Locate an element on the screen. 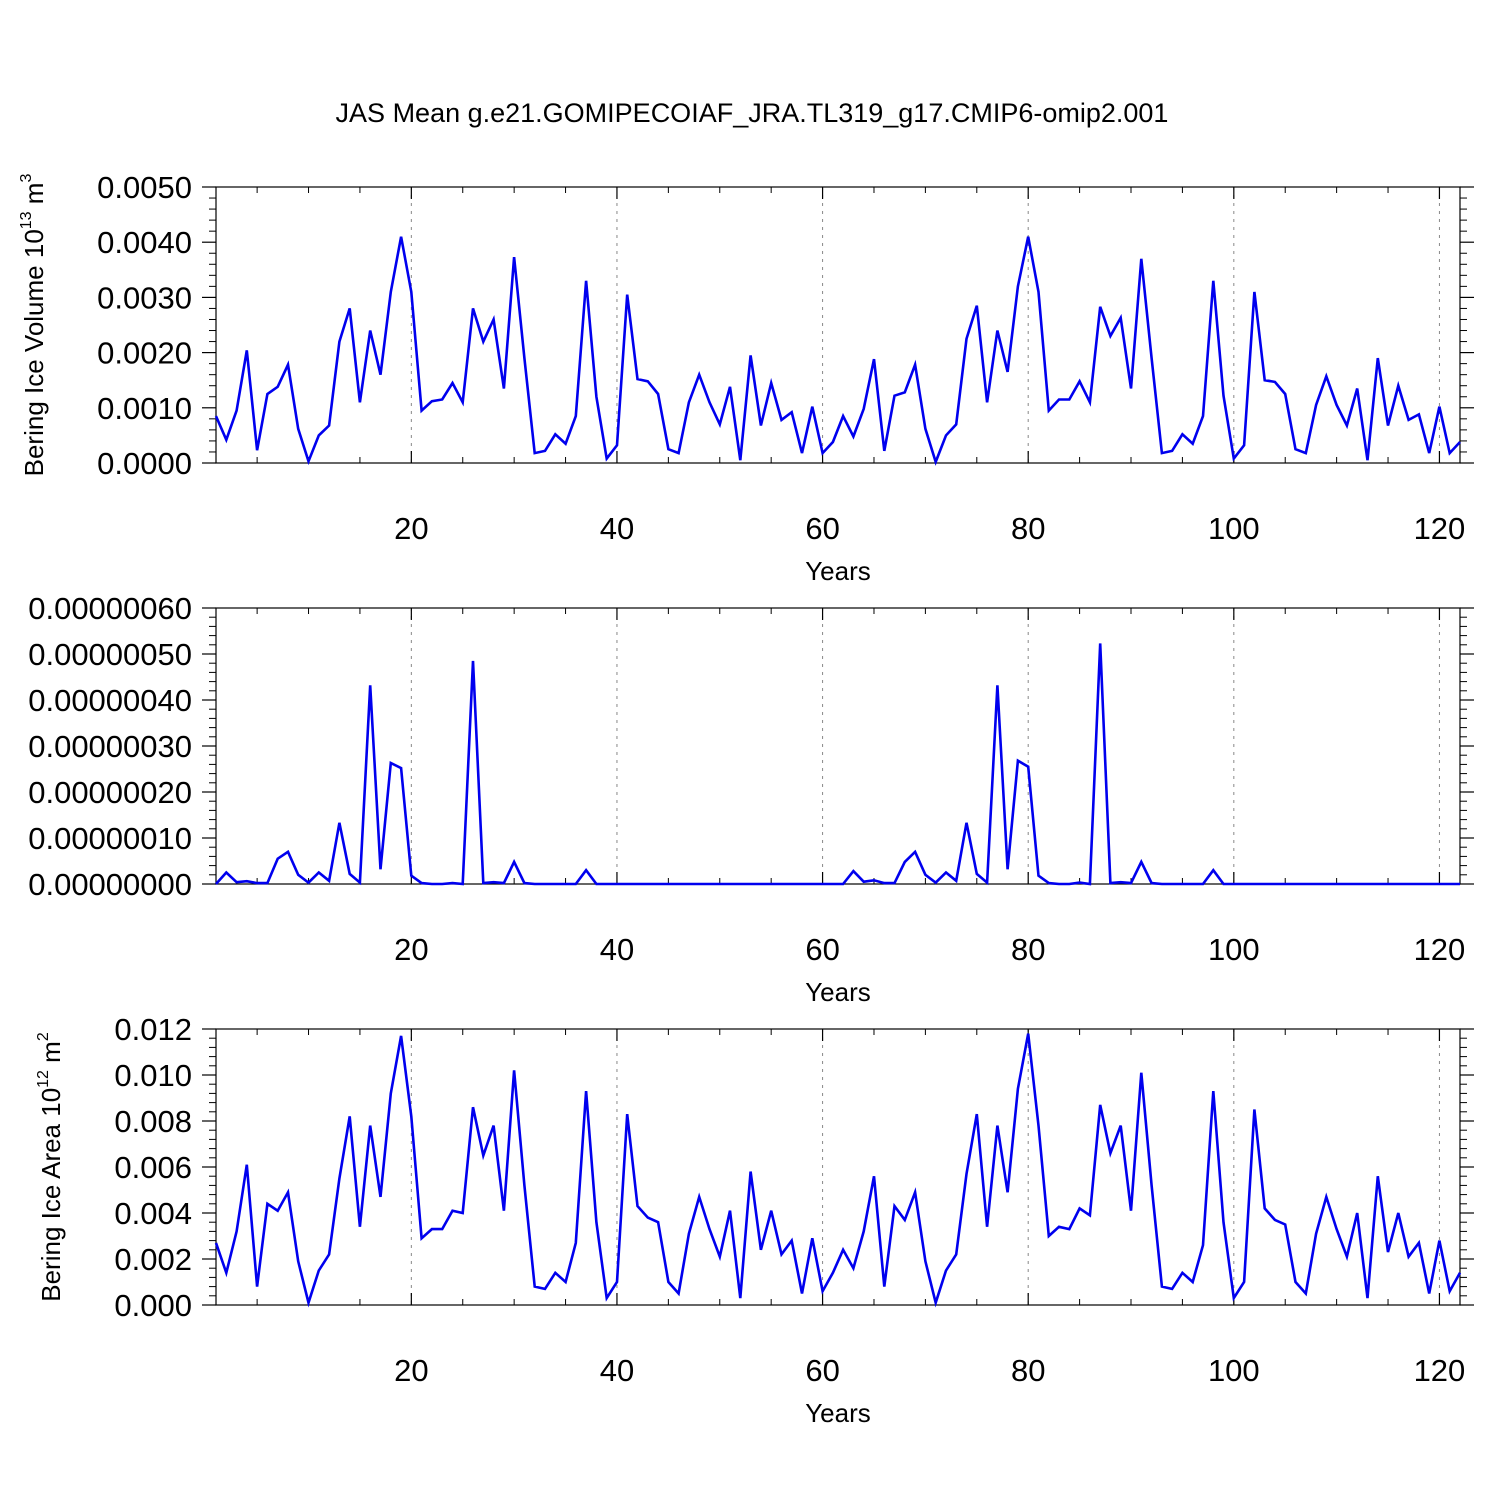  y-axis-label: Bering Ice Area 1012 m2 is located at coordinates (50, 1167).